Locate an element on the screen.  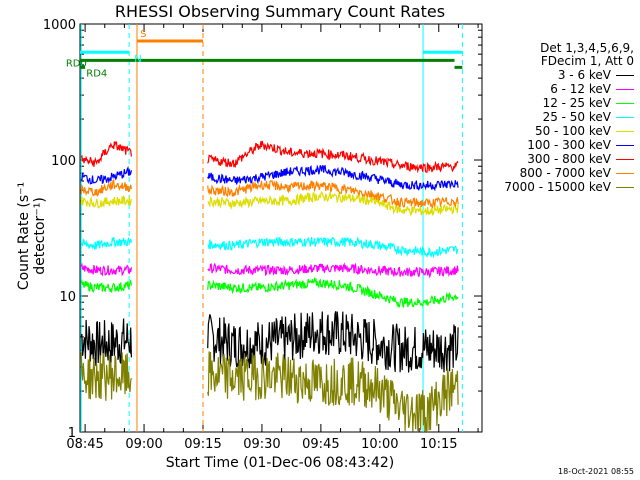
legend-item-label: 12 - 25 keV is located at coordinates (576, 103).